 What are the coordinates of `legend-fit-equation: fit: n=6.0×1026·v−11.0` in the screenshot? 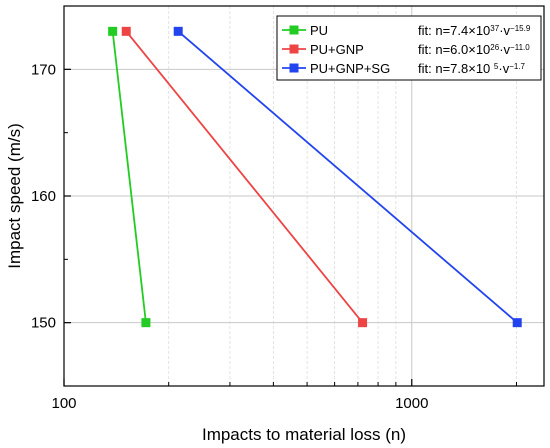 It's located at (474, 49).